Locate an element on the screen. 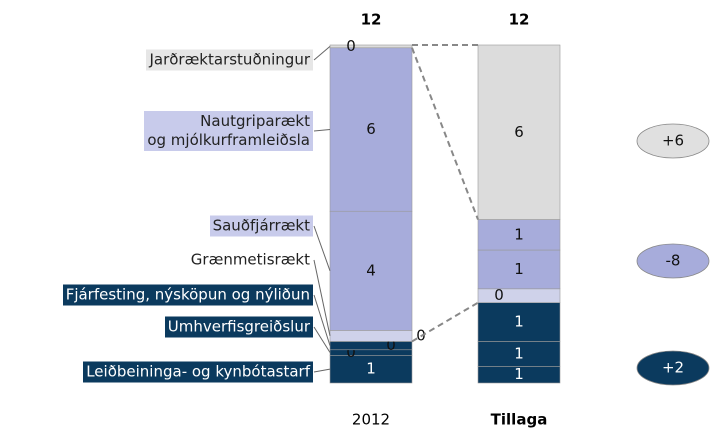 Image resolution: width=728 pixels, height=435 pixels. value-label: 4 is located at coordinates (371, 270).